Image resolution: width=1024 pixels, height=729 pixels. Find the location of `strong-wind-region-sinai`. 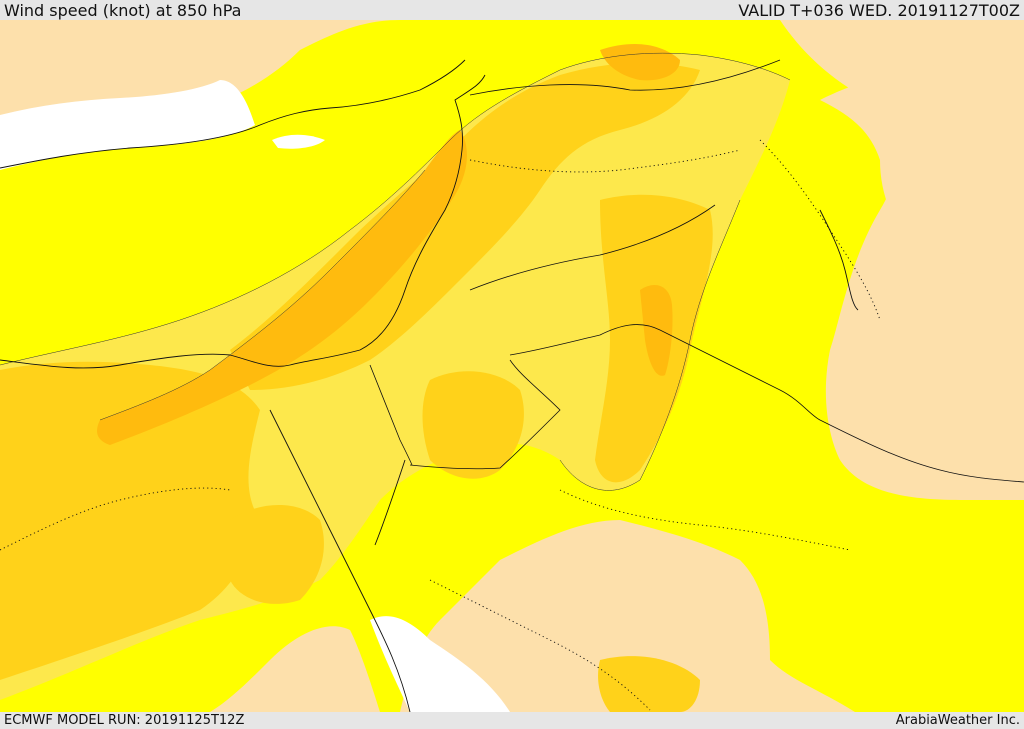

strong-wind-region-sinai is located at coordinates (277, 554).